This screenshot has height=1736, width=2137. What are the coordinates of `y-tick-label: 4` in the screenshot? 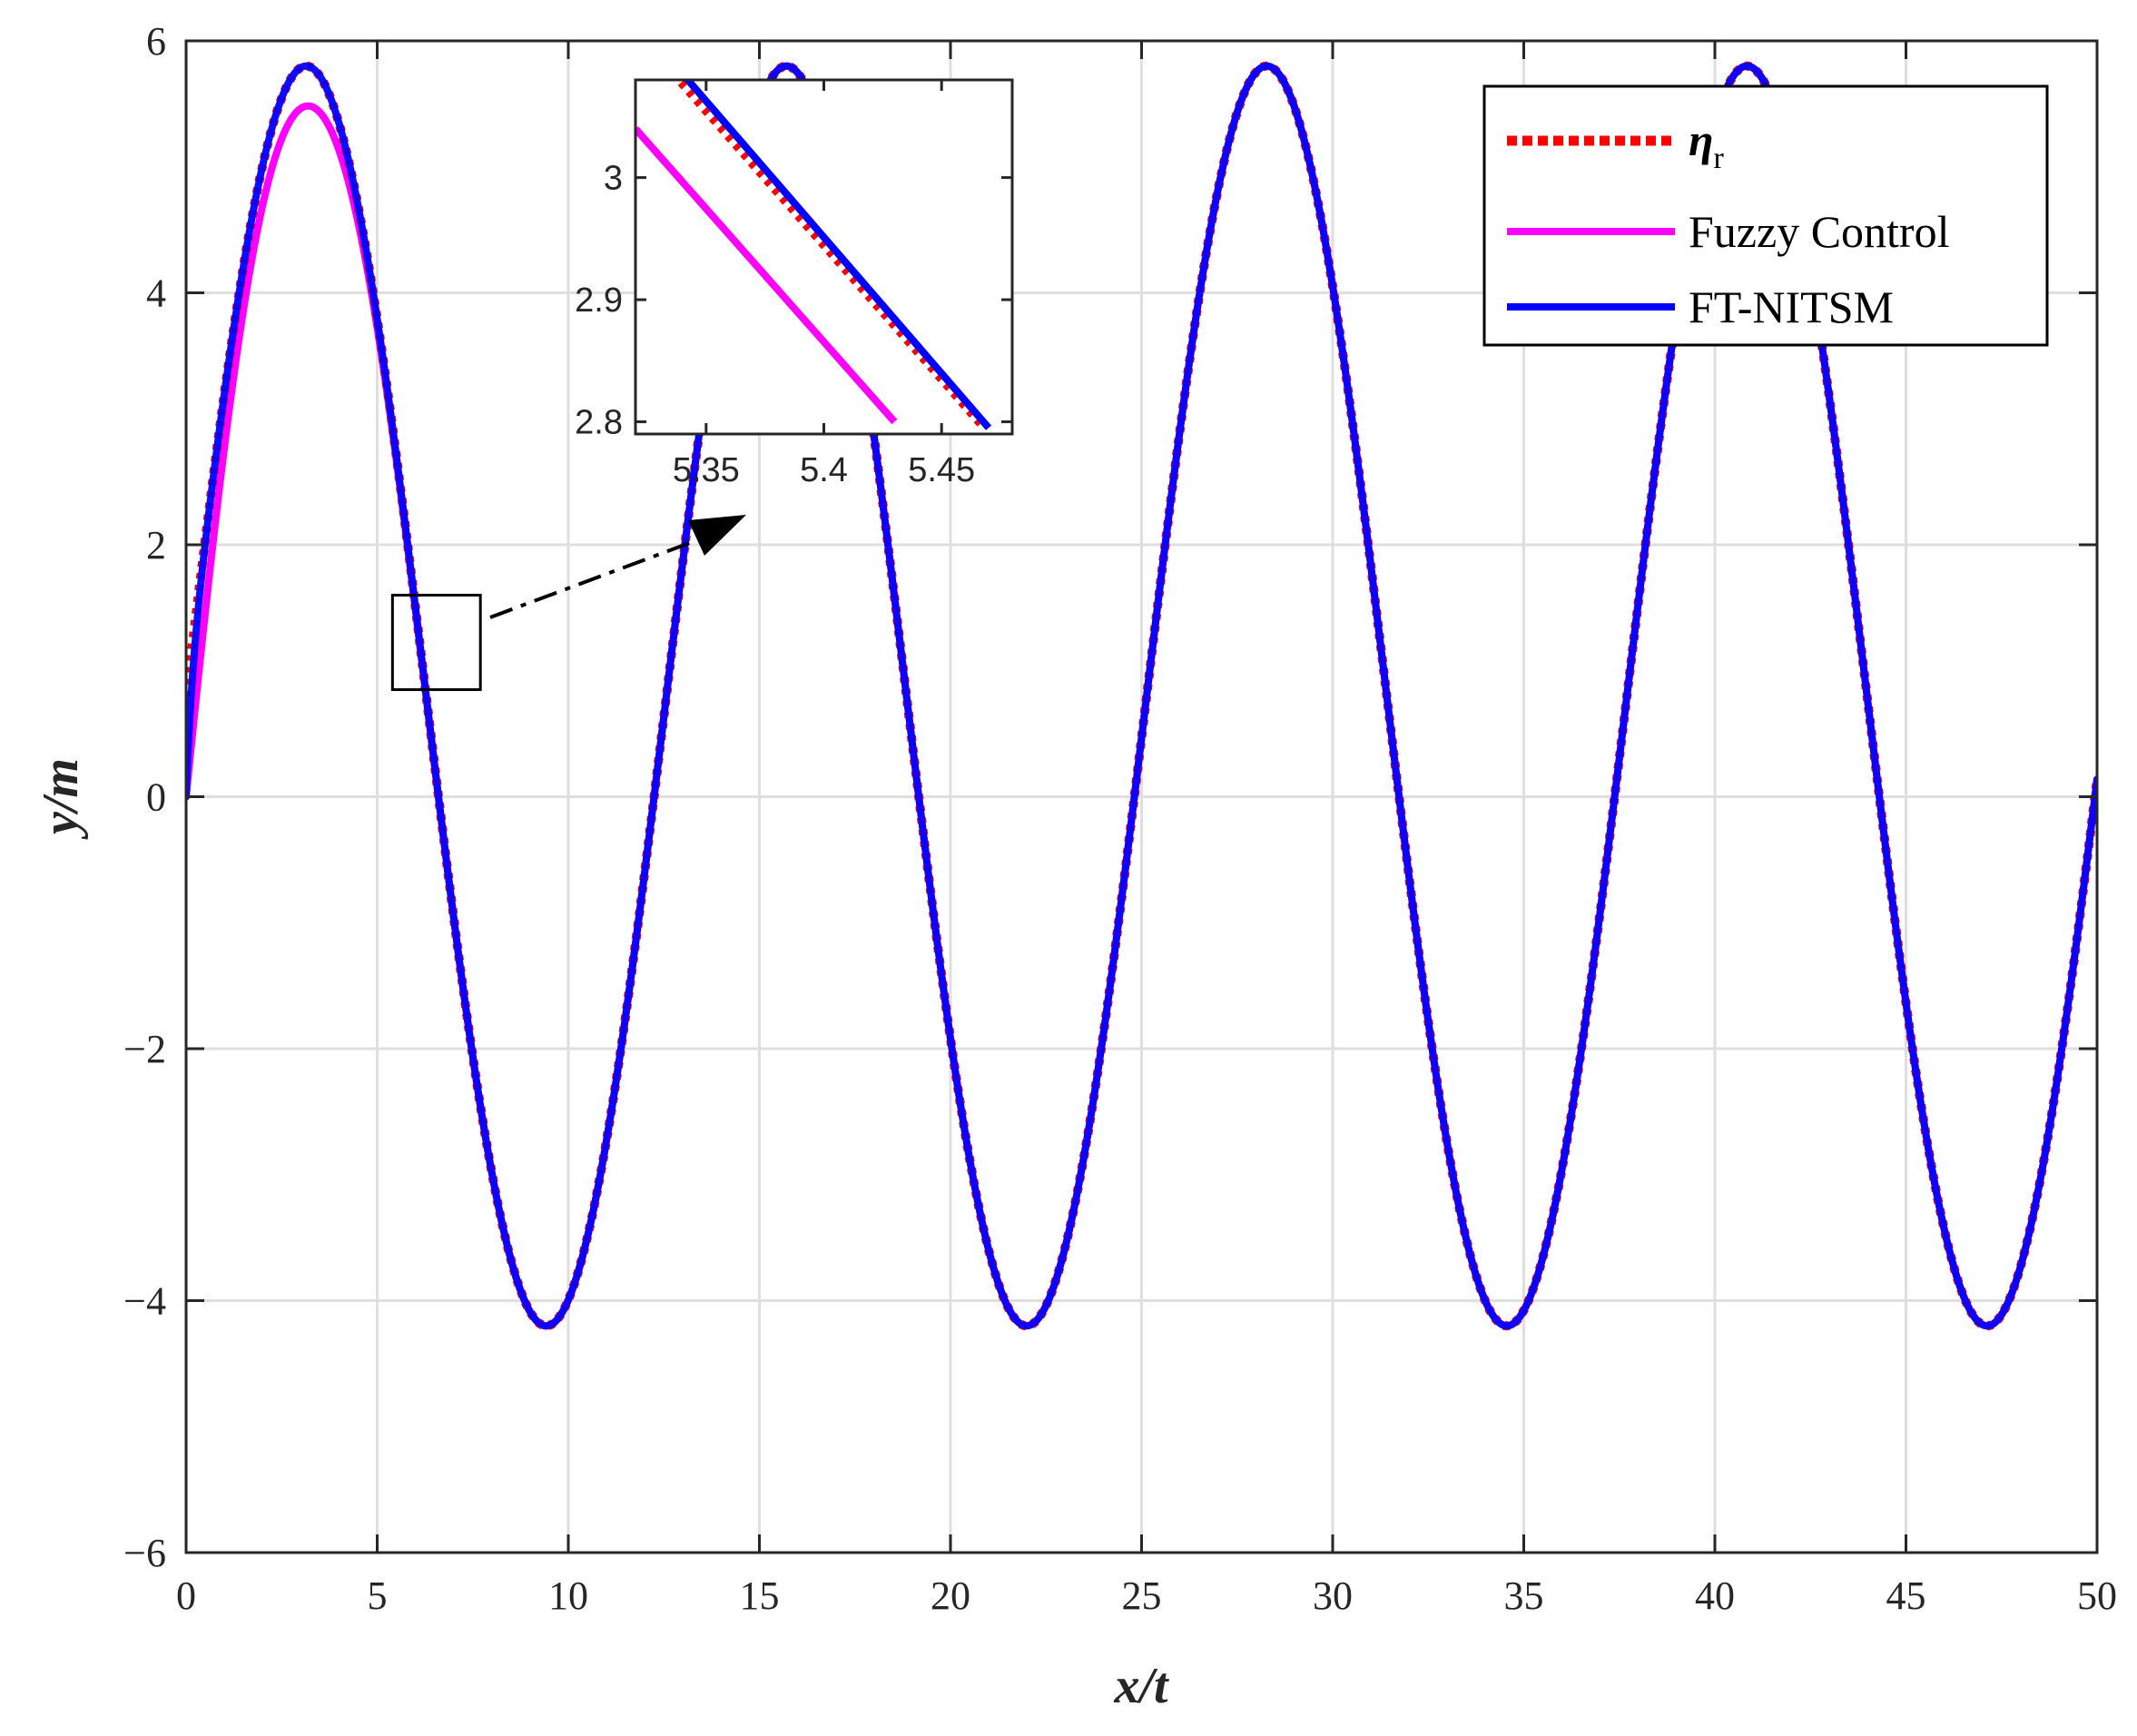 It's located at (156, 293).